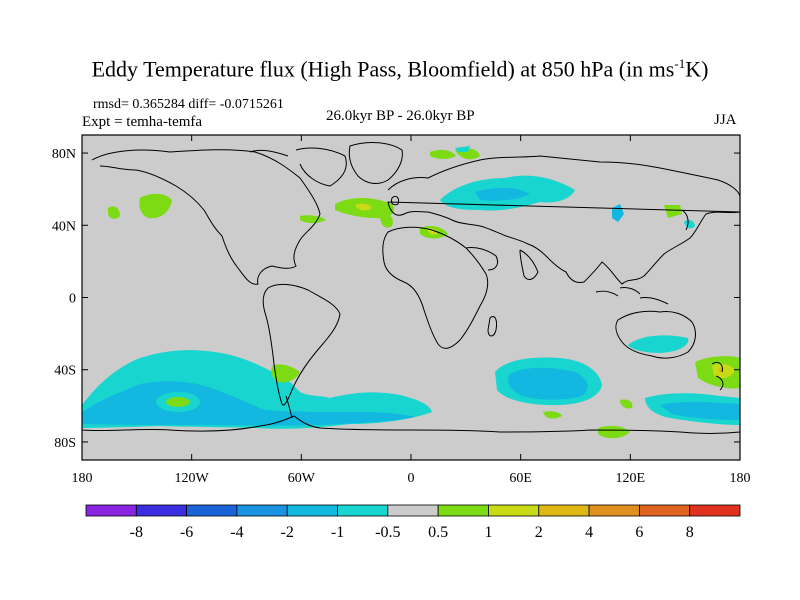 Image resolution: width=800 pixels, height=600 pixels. Describe the element at coordinates (626, 404) in the screenshot. I see `field-south-indian-green-small` at that location.